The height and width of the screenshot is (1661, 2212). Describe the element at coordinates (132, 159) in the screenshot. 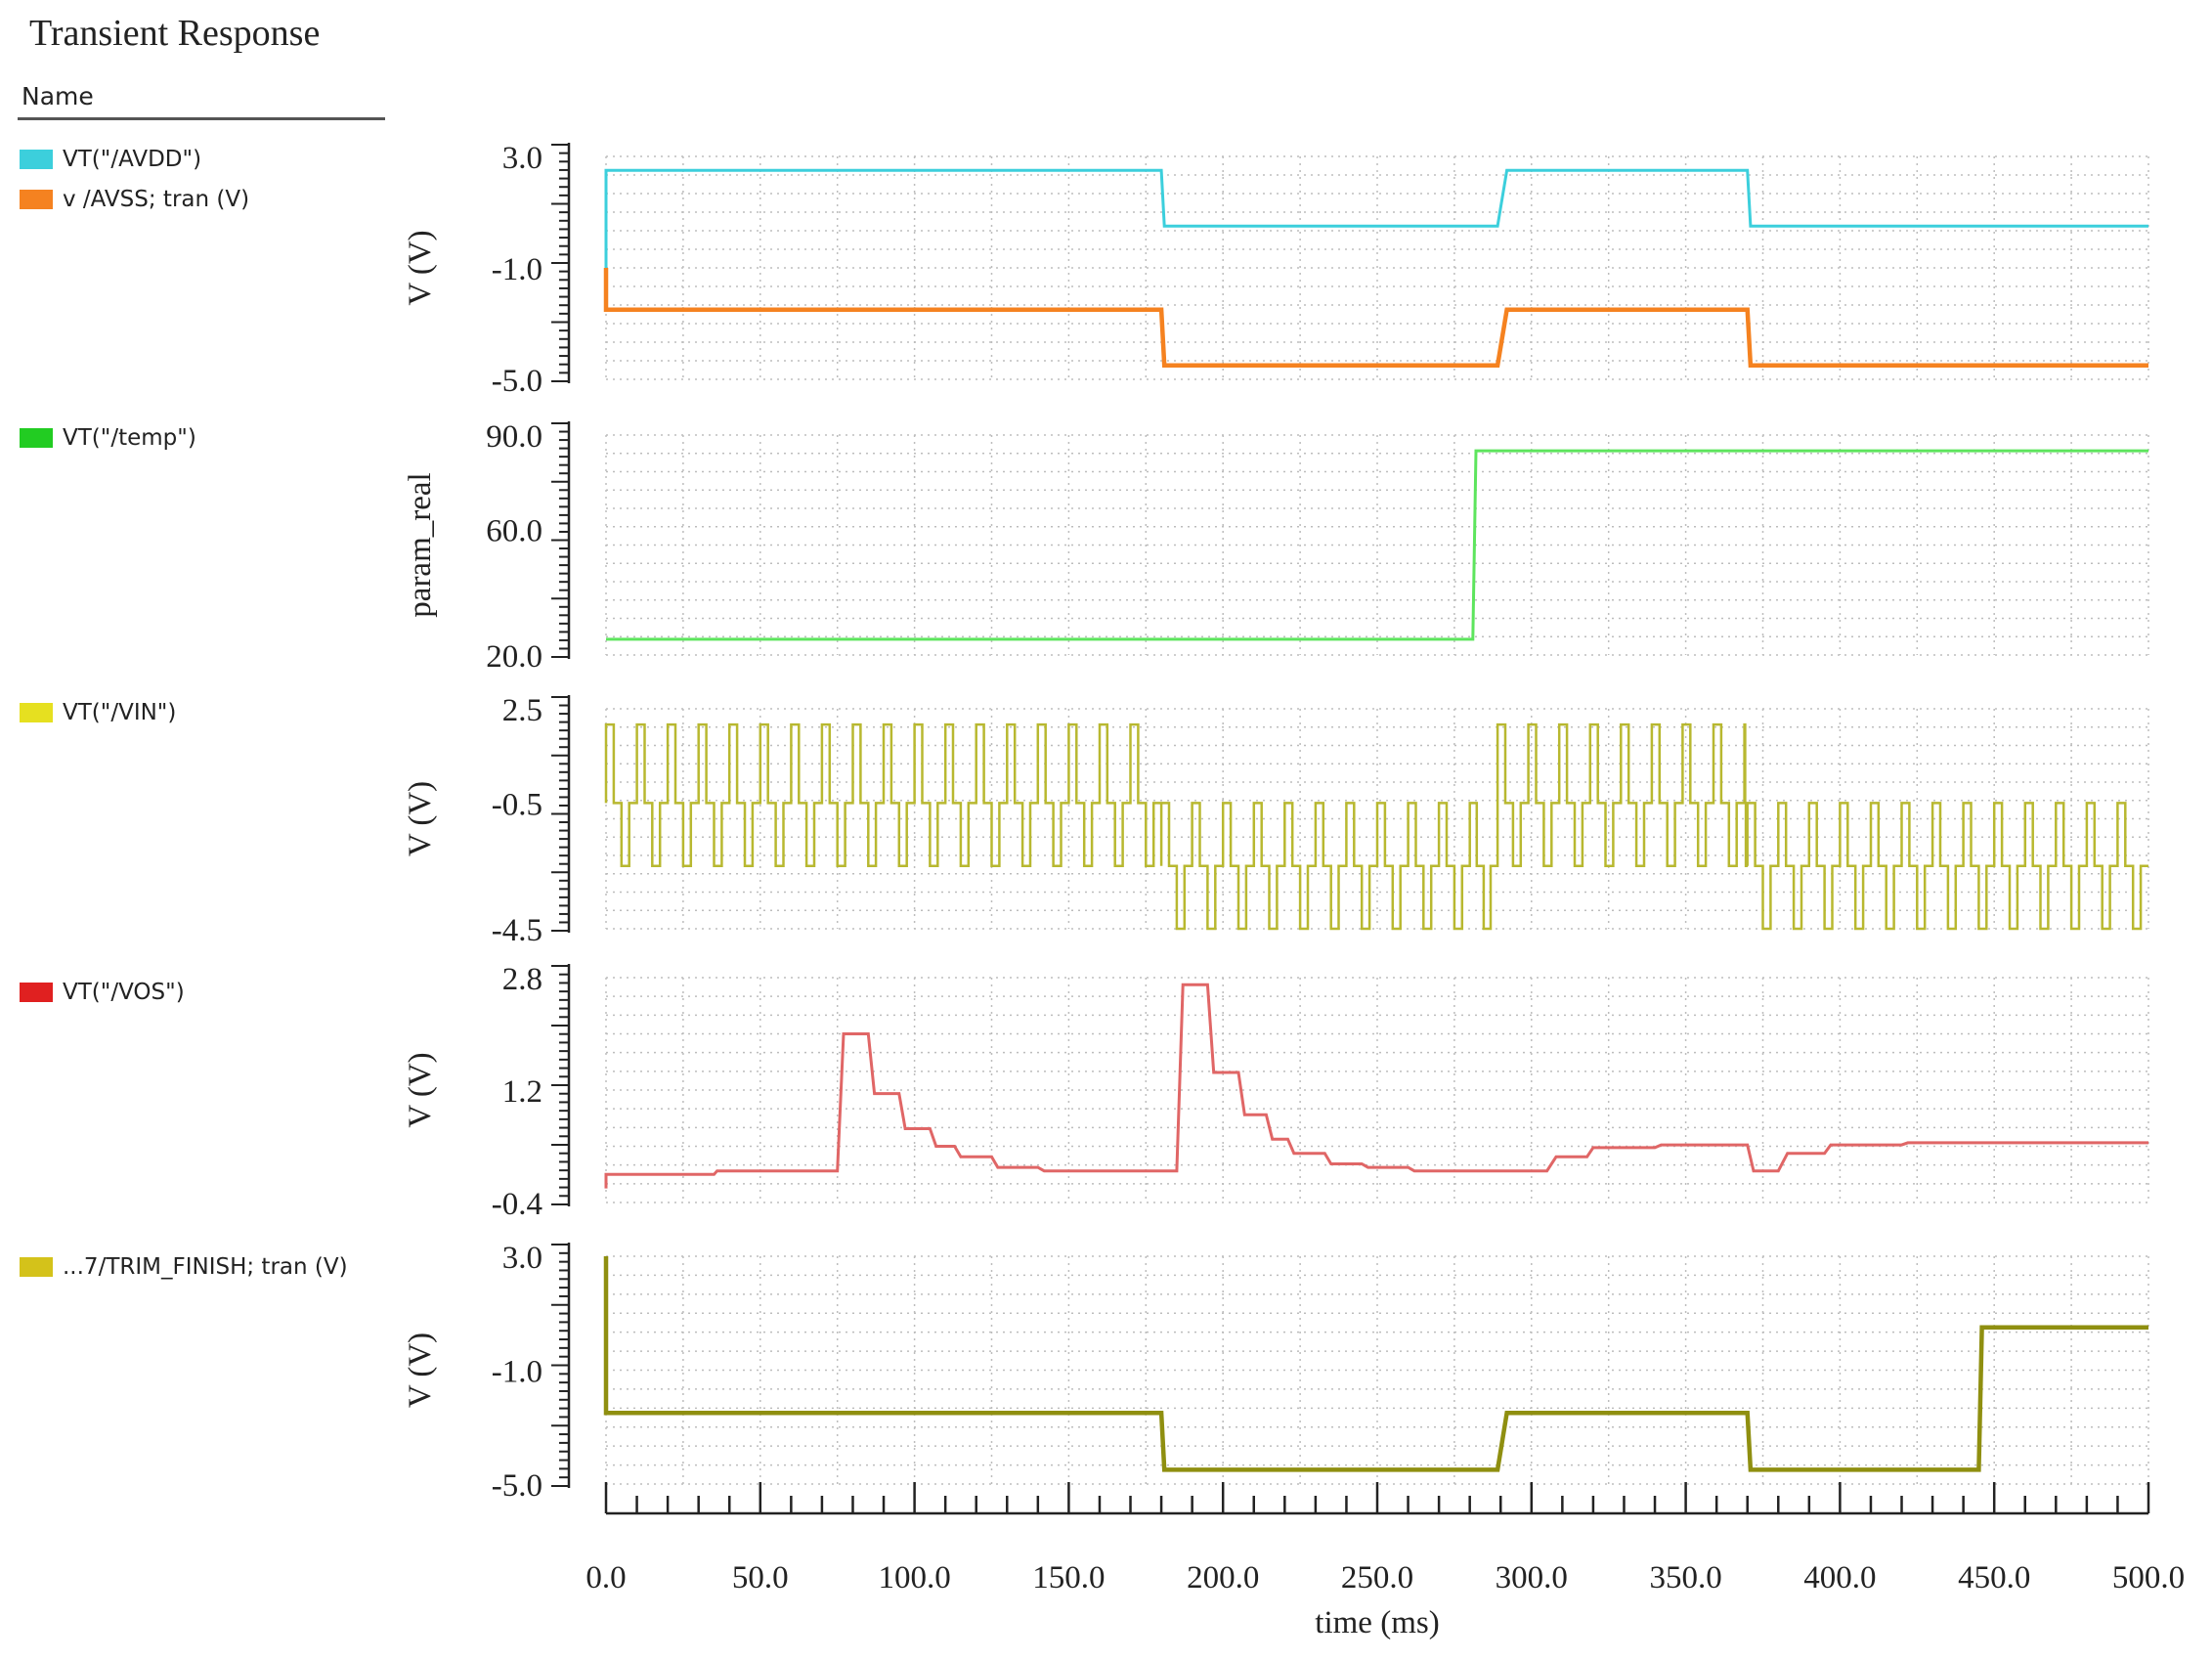

I see `legend-label-avdd: VT("/AVDD")` at that location.